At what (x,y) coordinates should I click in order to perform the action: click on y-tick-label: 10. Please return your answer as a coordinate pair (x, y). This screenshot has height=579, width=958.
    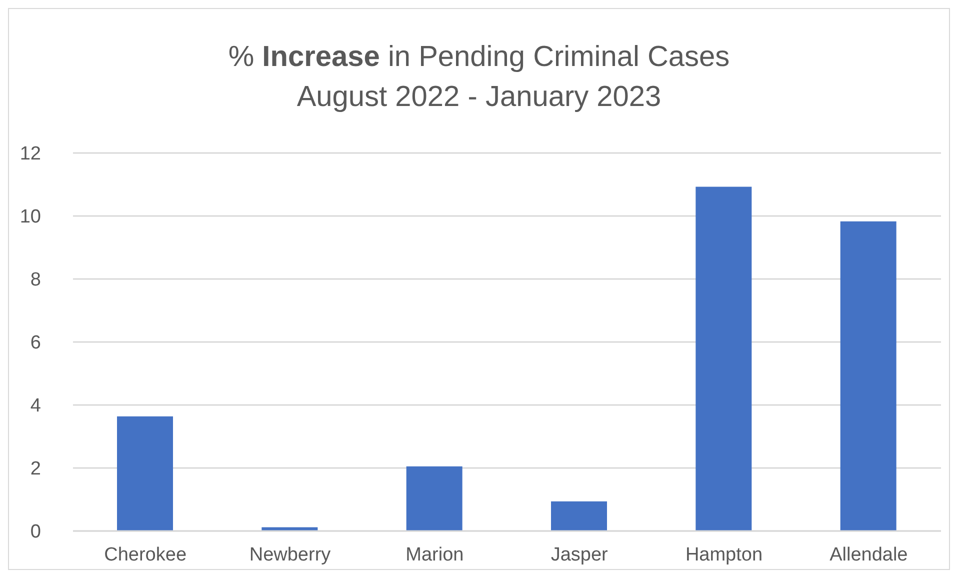
    Looking at the image, I should click on (30, 217).